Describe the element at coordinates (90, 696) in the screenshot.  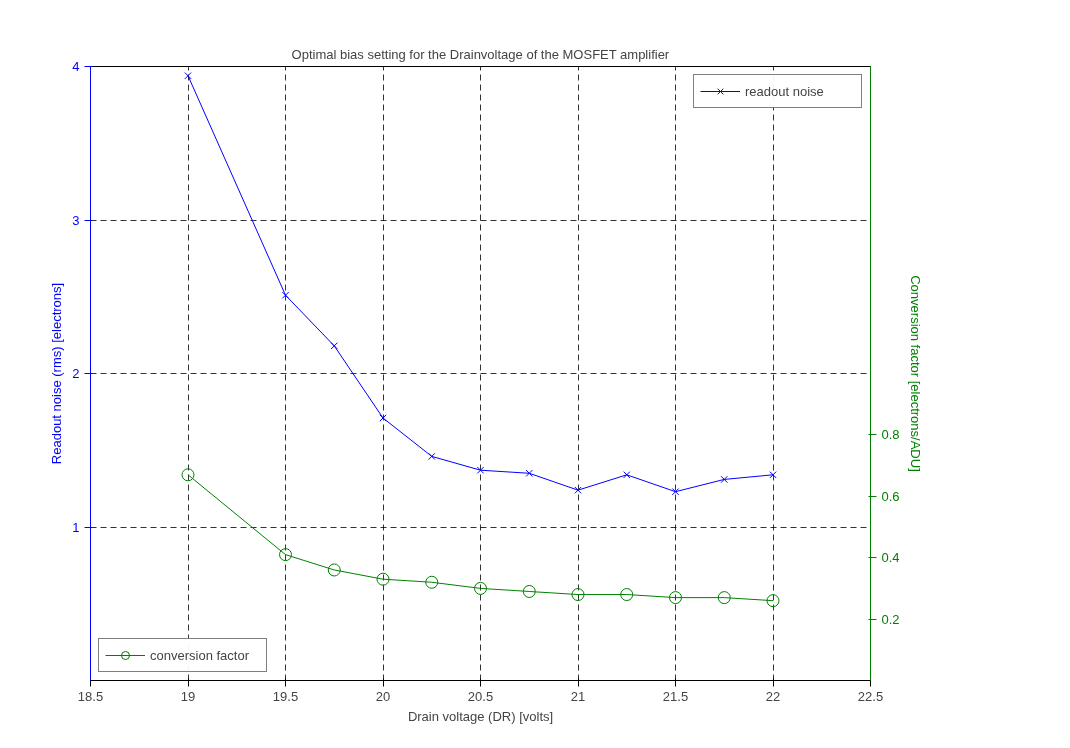
I see `x-tick-label: 18.5` at that location.